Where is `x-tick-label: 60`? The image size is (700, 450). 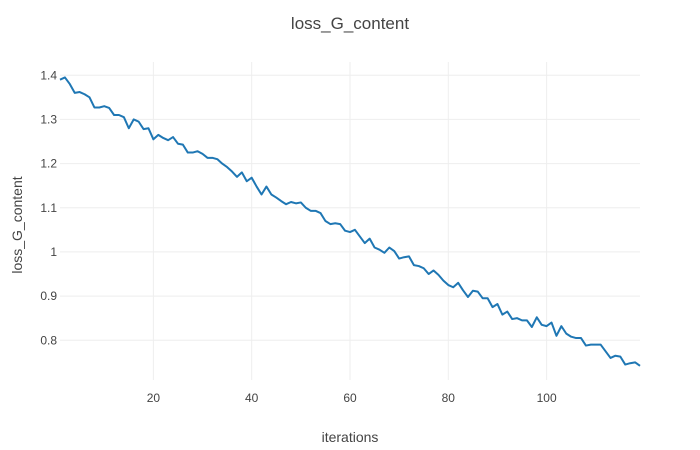
x-tick-label: 60 is located at coordinates (350, 398).